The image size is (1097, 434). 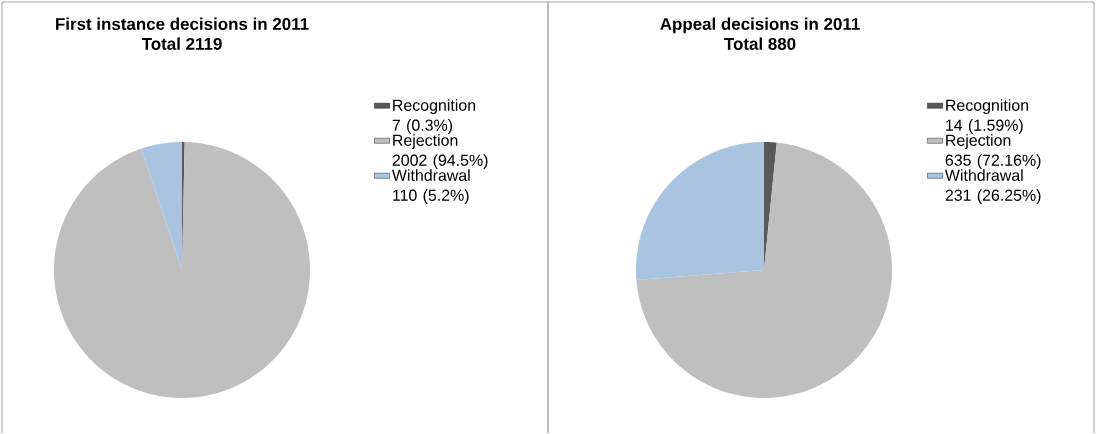 What do you see at coordinates (422, 127) in the screenshot?
I see `data-label: 7 (0.3%)` at bounding box center [422, 127].